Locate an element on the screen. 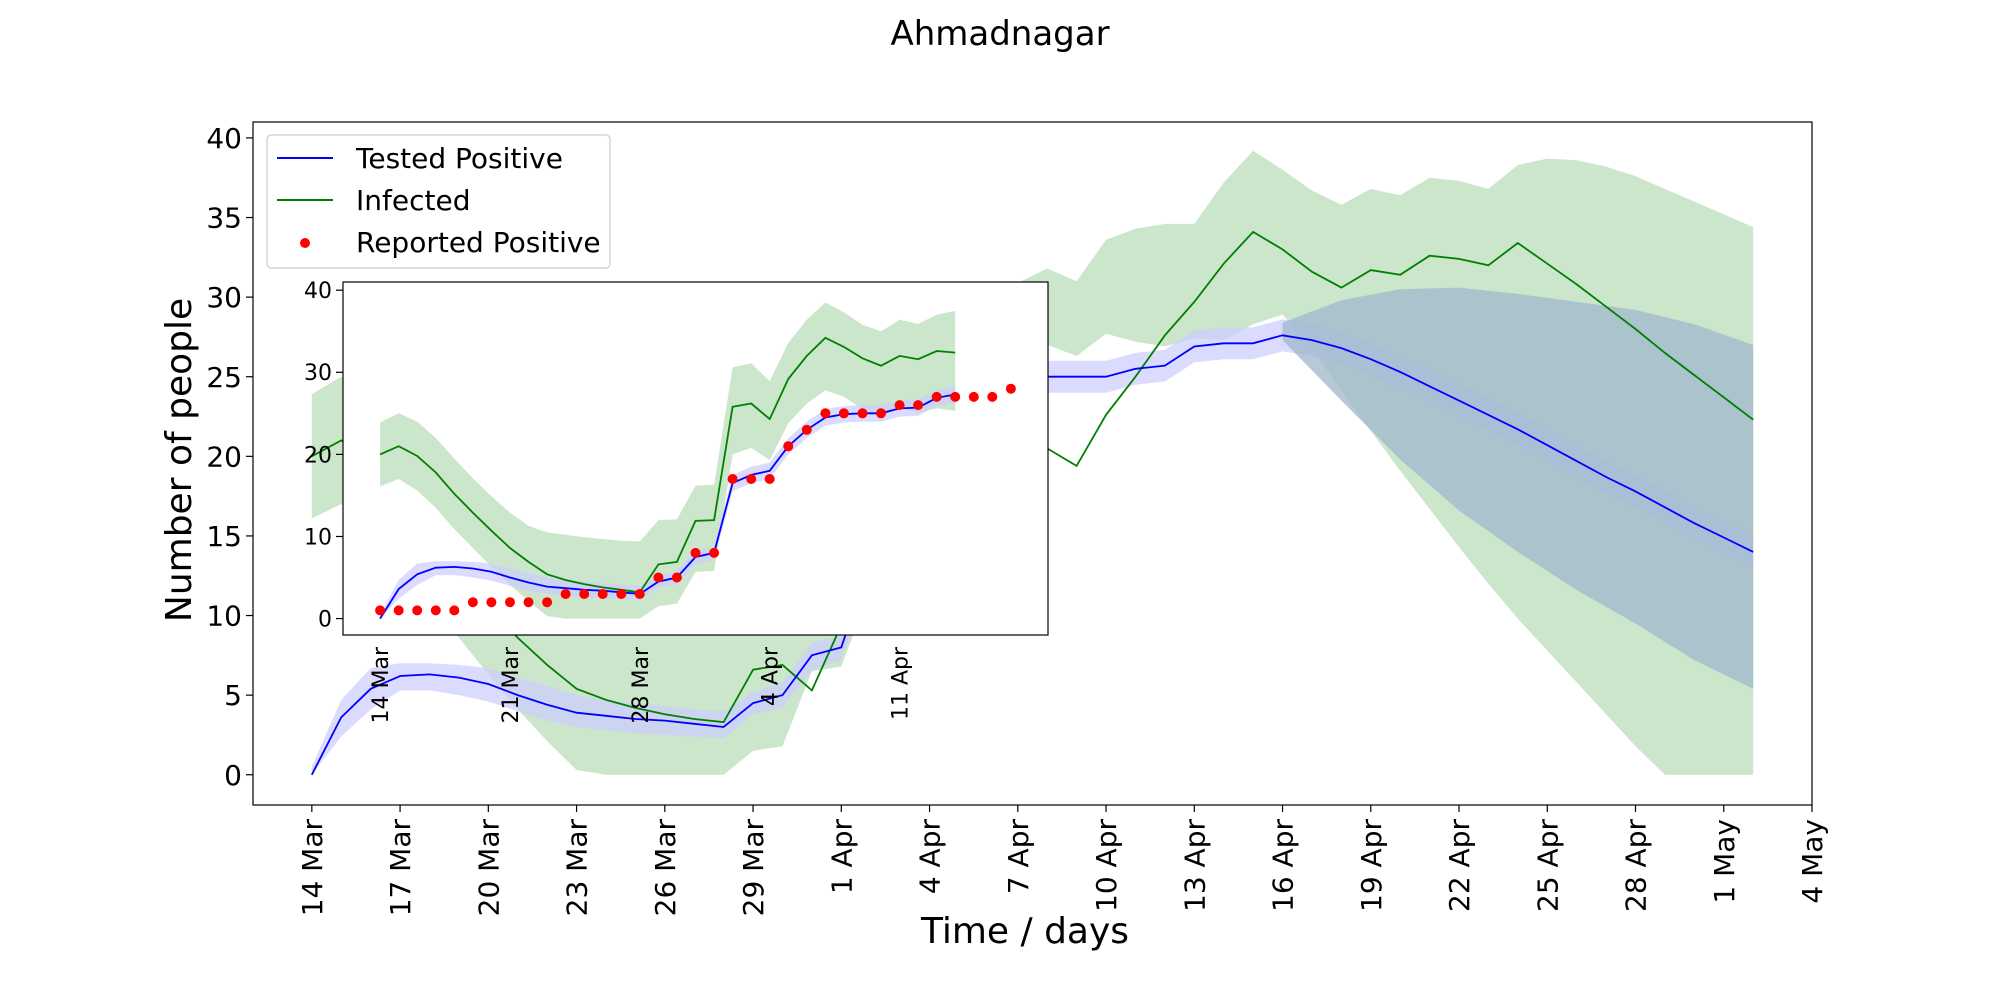 This screenshot has height=1004, width=2000. main-x-tick-label: 23 Mar is located at coordinates (577, 868).